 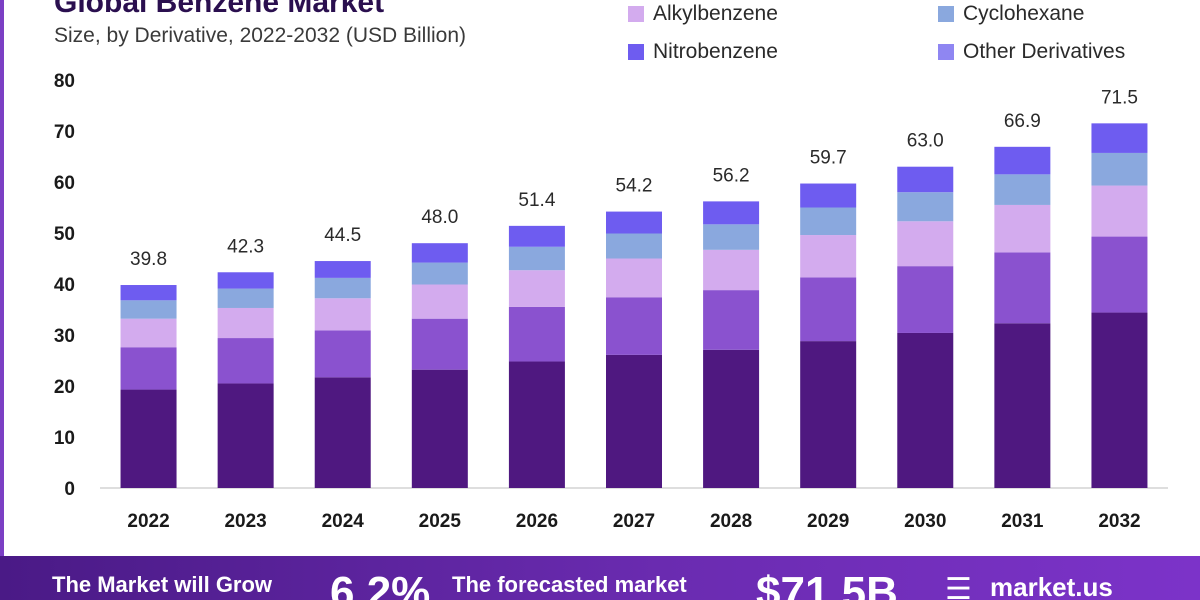 What do you see at coordinates (958, 586) in the screenshot?
I see `market-us-logo-icon: ☰` at bounding box center [958, 586].